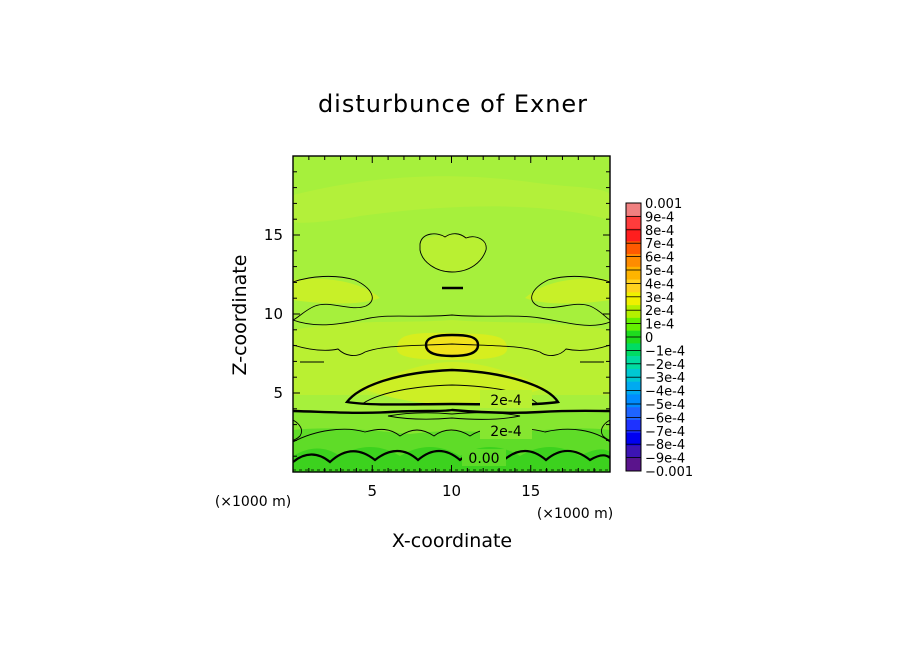 The width and height of the screenshot is (904, 654). Describe the element at coordinates (649, 338) in the screenshot. I see `colorbar-label: 0` at that location.